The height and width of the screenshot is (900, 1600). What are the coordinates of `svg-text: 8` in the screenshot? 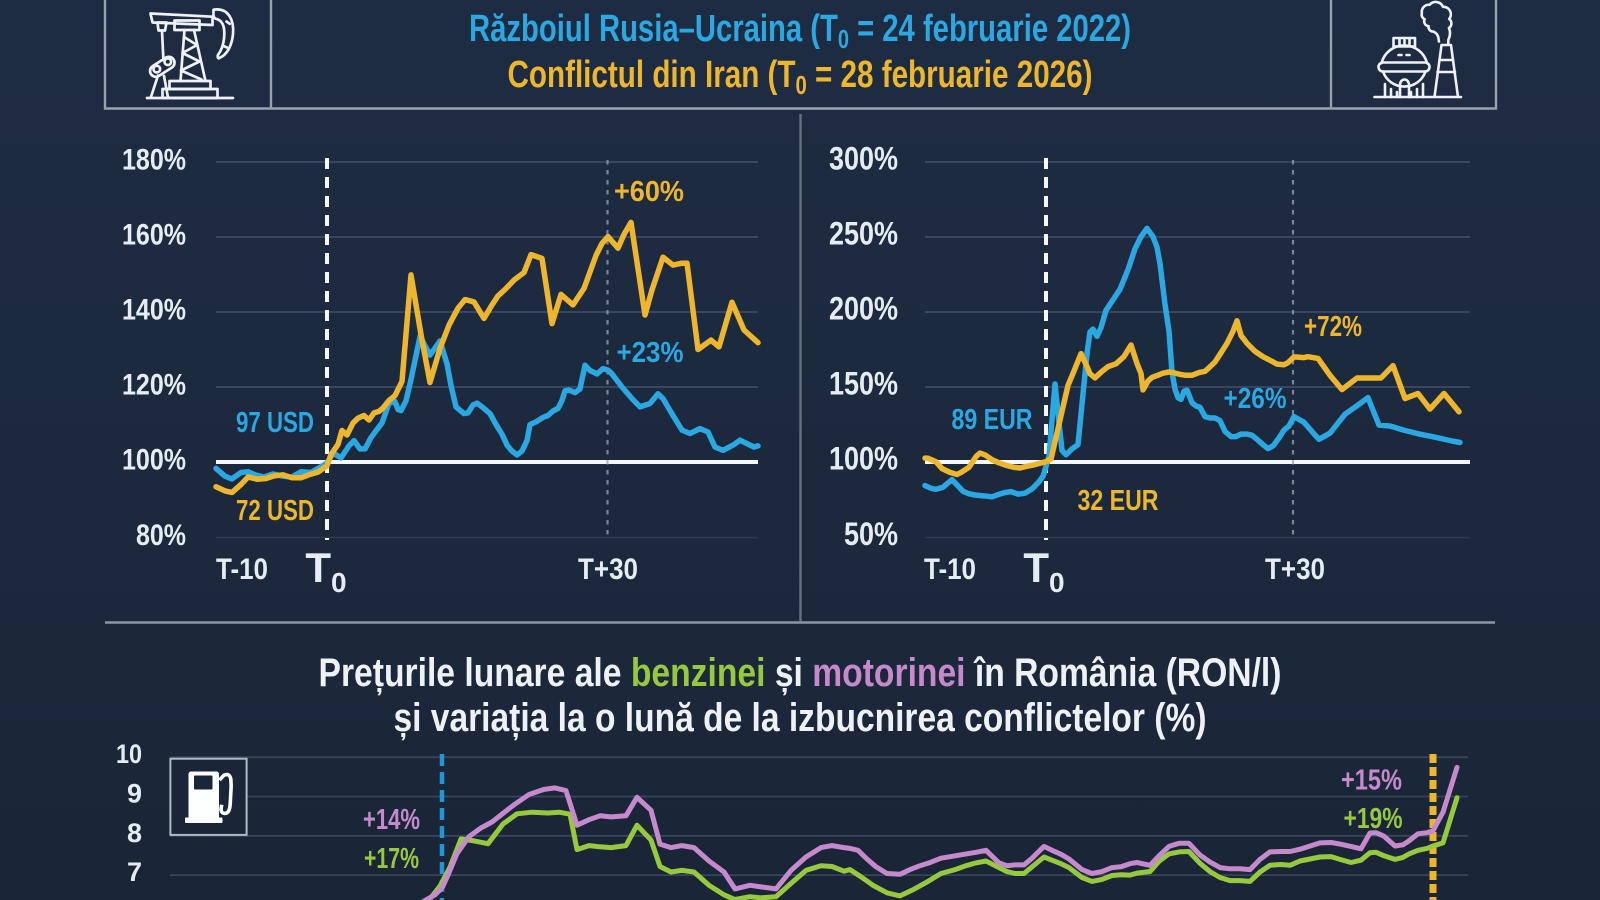 It's located at (134, 833).